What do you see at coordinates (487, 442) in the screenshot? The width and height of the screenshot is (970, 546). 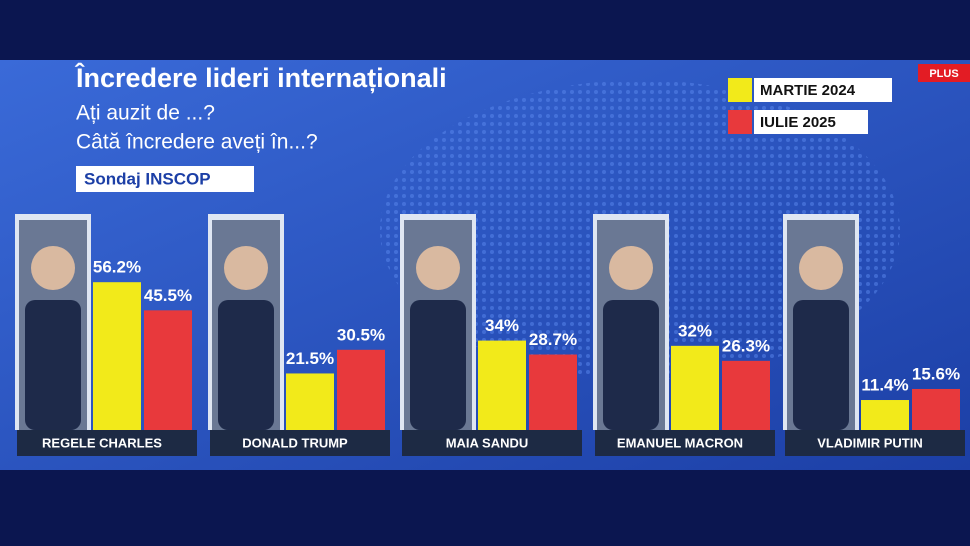 I see `x-tick-label: MAIA SANDU` at bounding box center [487, 442].